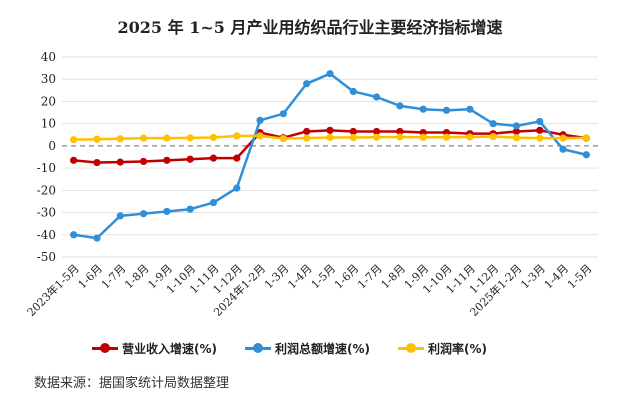 Image resolution: width=620 pixels, height=402 pixels. I want to click on y-tick-label: 10, so click(48, 124).